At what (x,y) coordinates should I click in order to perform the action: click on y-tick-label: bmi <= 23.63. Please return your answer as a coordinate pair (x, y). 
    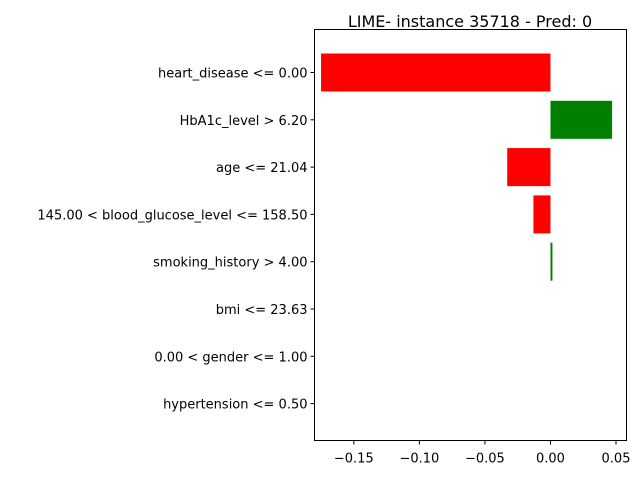
    Looking at the image, I should click on (262, 310).